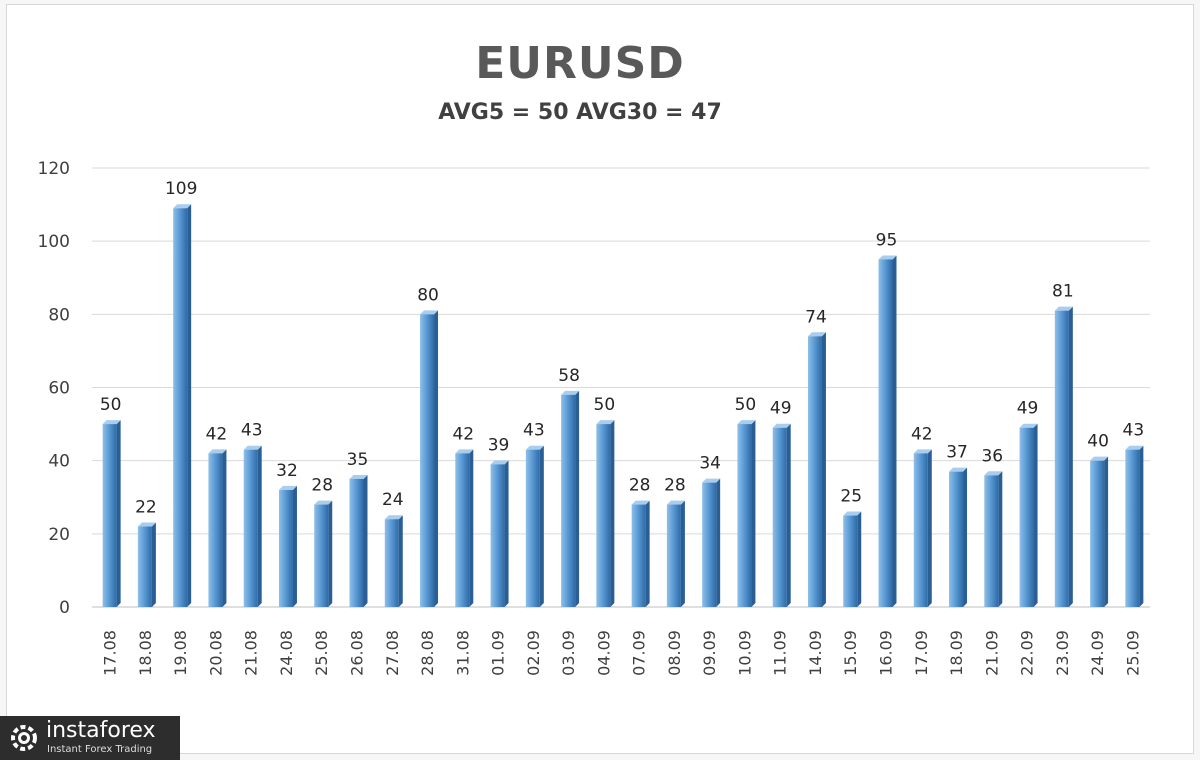  I want to click on data-label: 40, so click(1098, 442).